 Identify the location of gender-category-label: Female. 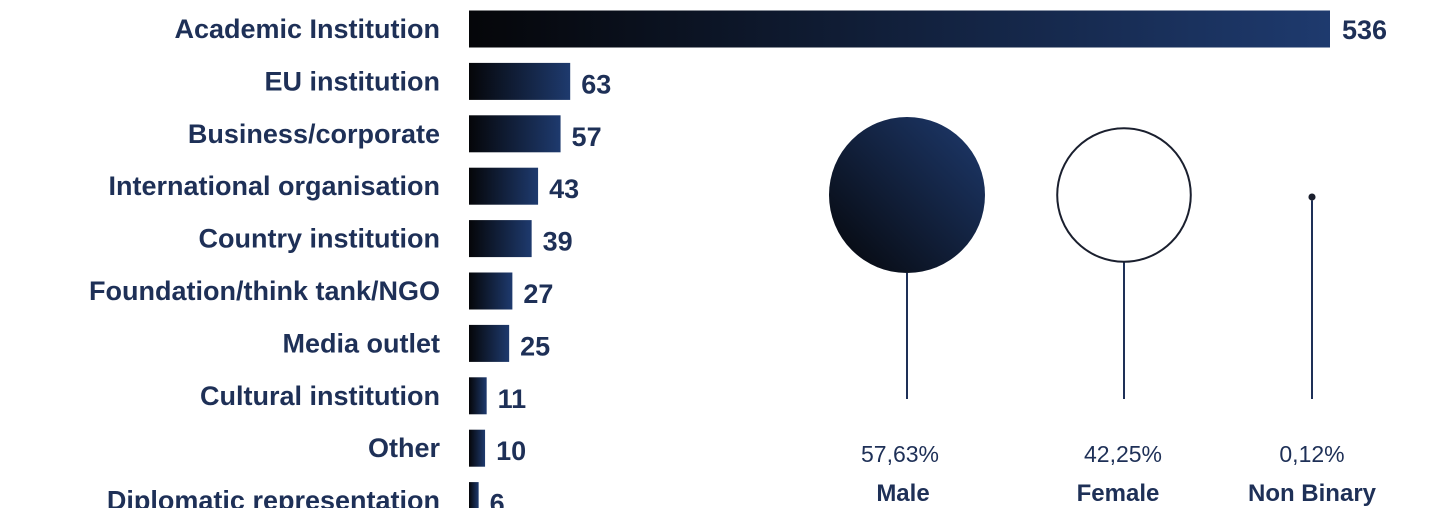
(1118, 493).